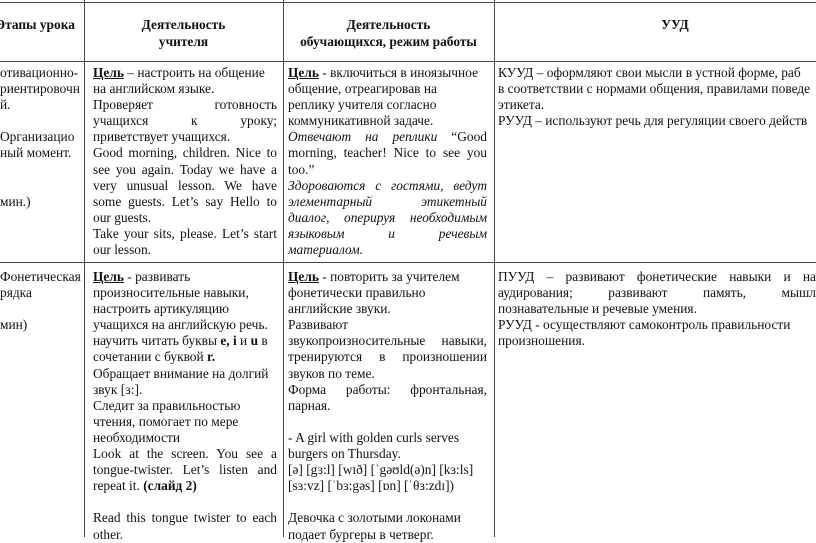 The image size is (816, 543). What do you see at coordinates (387, 218) in the screenshot?
I see `text-line: диалог, оперируя необходимым` at bounding box center [387, 218].